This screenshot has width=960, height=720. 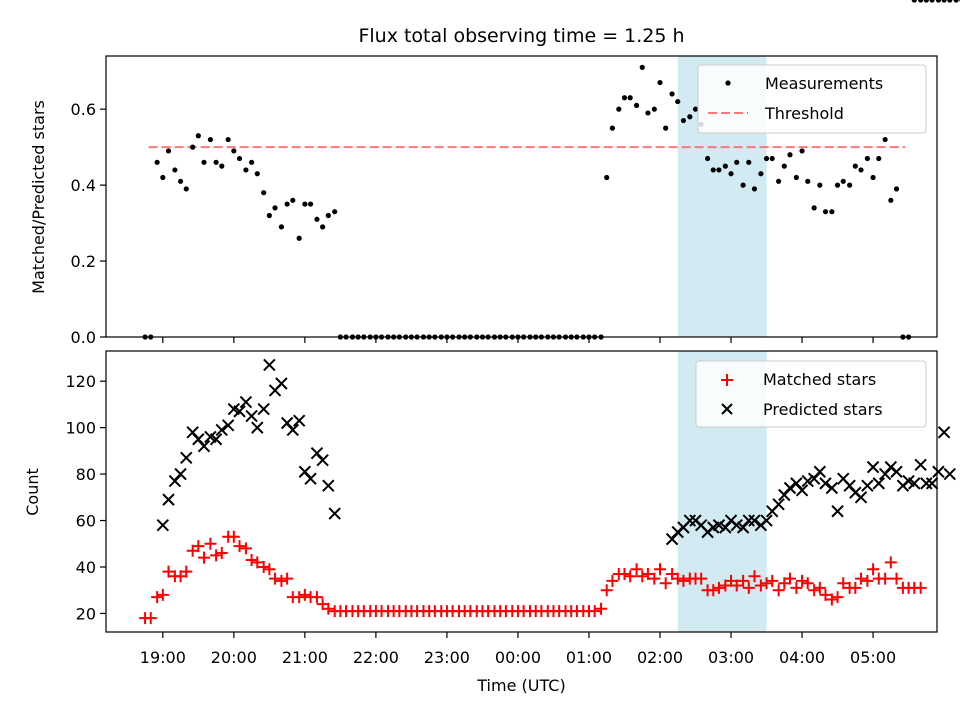 What do you see at coordinates (802, 657) in the screenshot?
I see `x-tick-label: 04:00` at bounding box center [802, 657].